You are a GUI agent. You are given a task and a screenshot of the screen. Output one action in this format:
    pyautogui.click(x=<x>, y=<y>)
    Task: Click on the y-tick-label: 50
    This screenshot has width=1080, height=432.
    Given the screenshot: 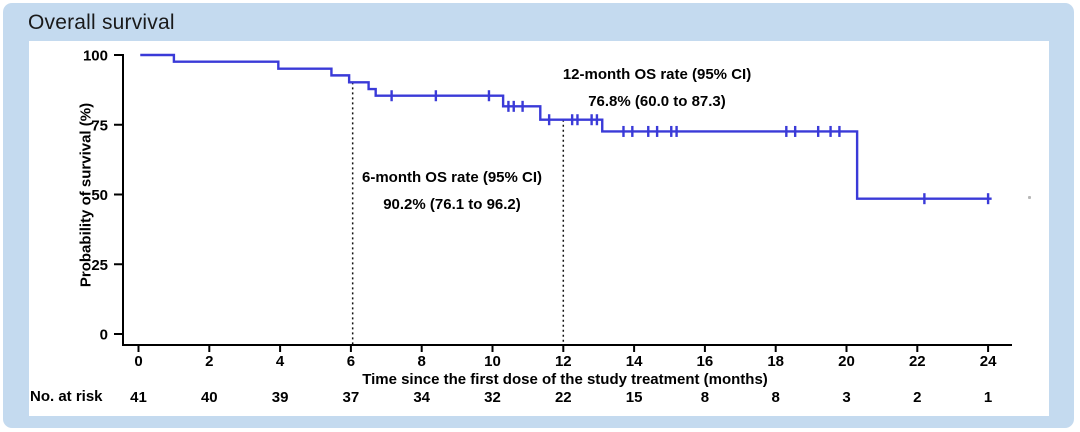 What is the action you would take?
    pyautogui.click(x=99, y=195)
    